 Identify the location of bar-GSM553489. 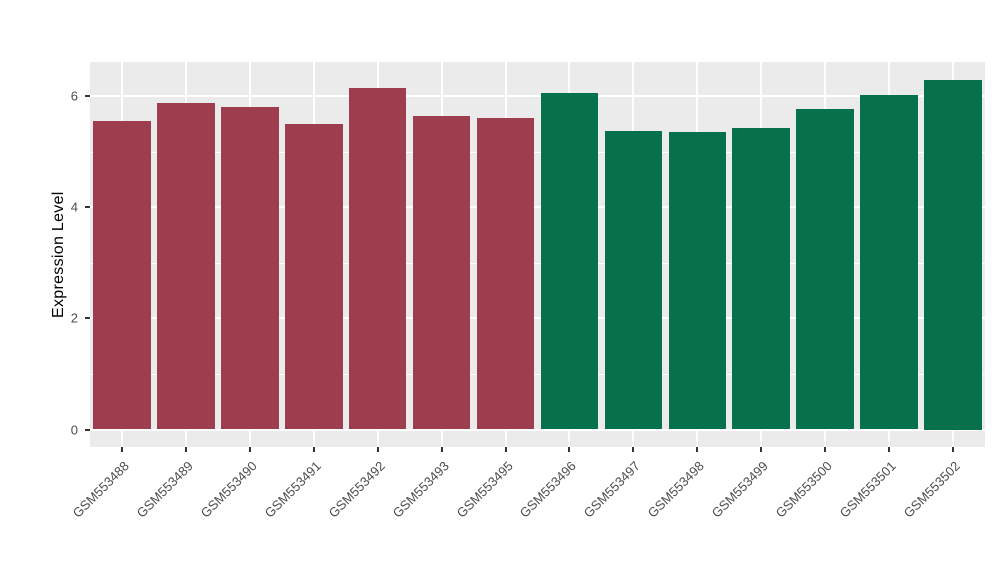
(186, 266).